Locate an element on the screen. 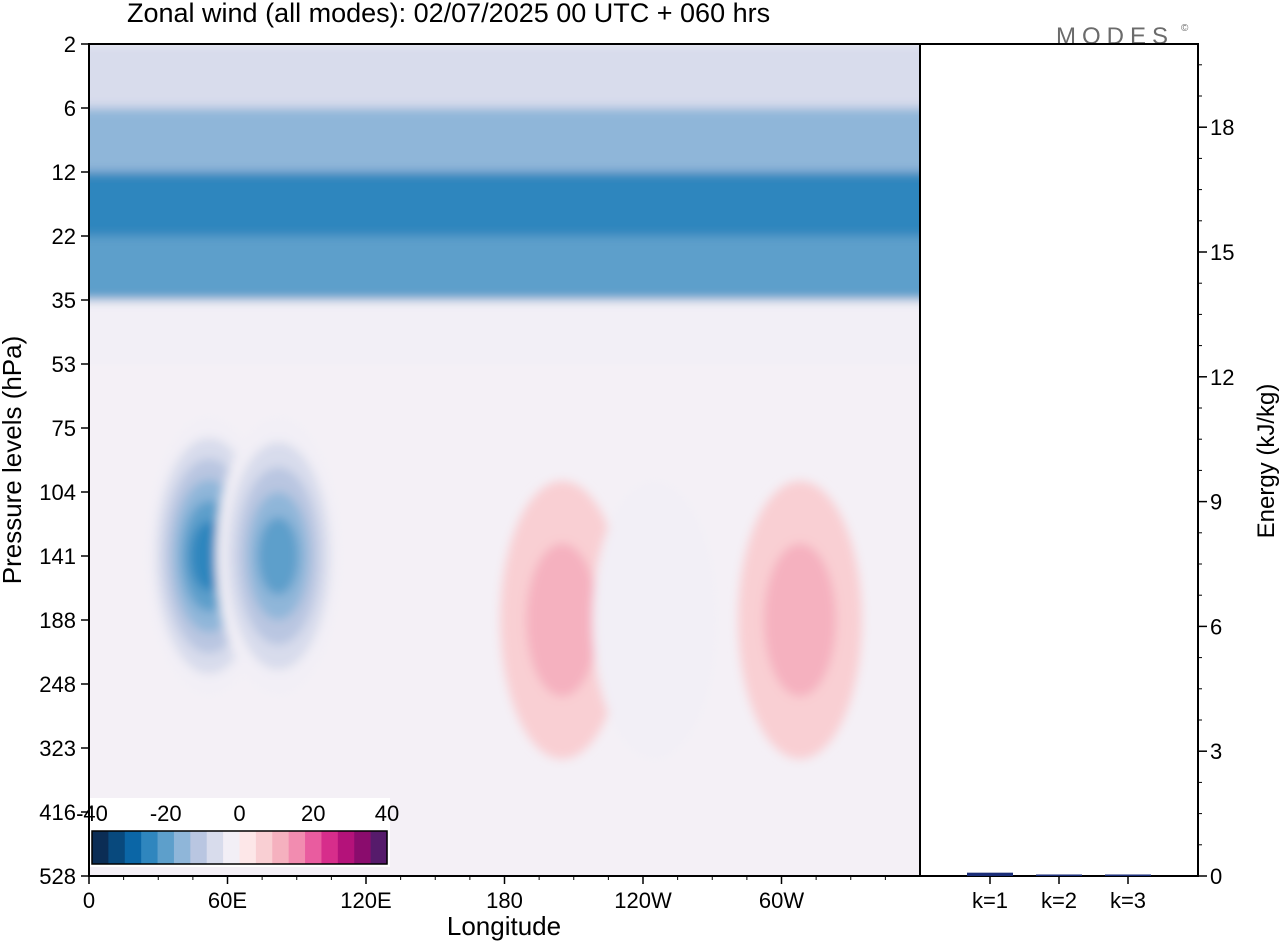 The height and width of the screenshot is (942, 1280). energy-tick-label: 3 is located at coordinates (1216, 751).